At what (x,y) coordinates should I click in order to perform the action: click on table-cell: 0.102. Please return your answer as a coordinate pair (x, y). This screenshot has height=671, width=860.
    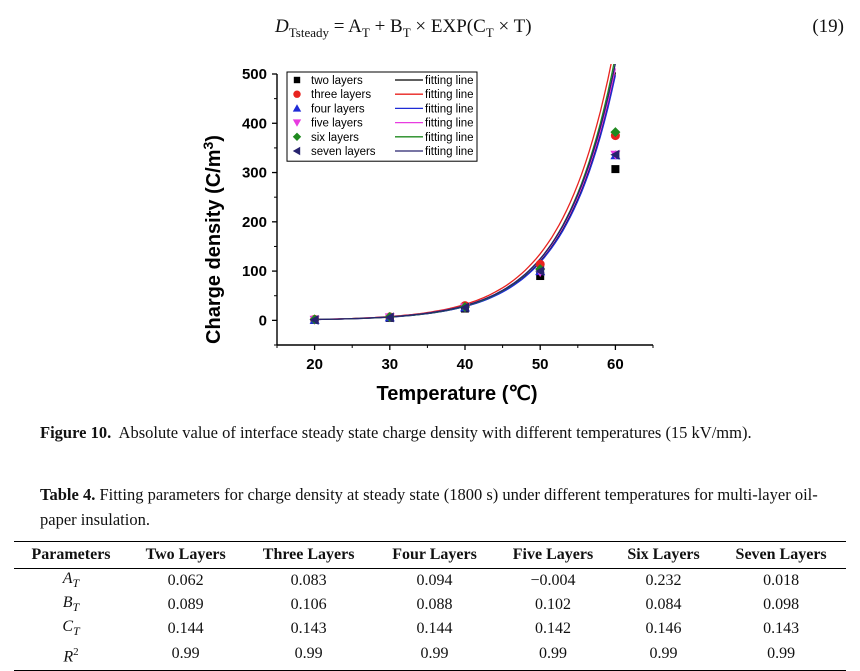
    Looking at the image, I should click on (552, 605).